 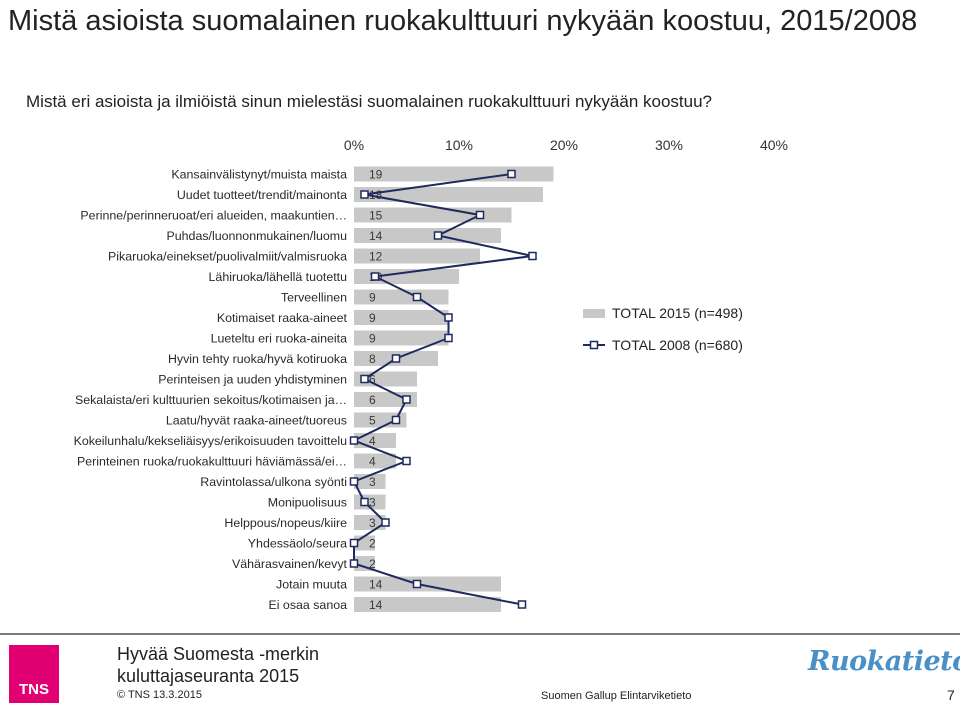 I want to click on x-tick-label: 20%, so click(x=564, y=145).